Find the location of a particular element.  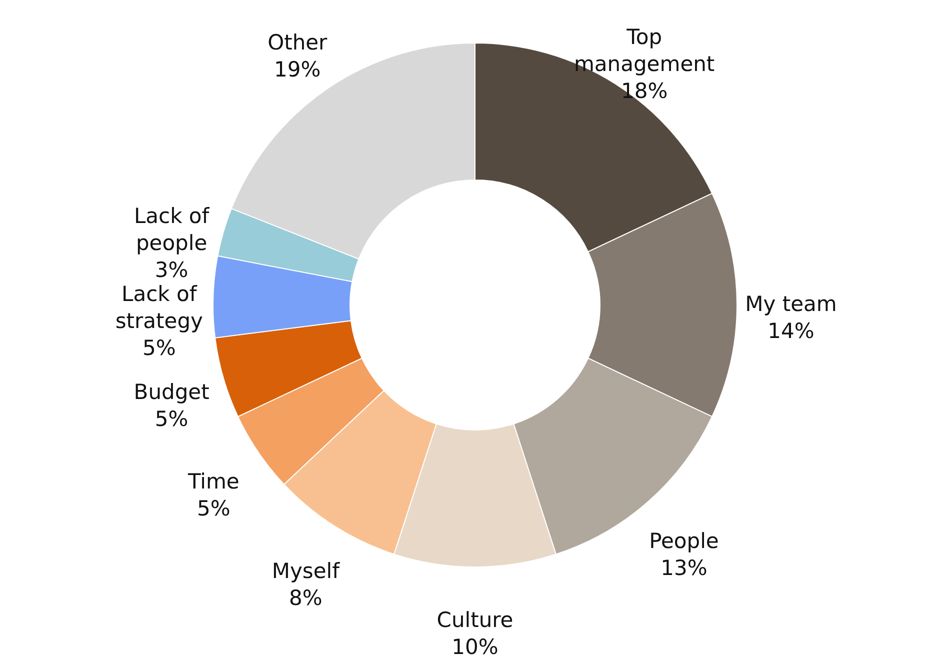

slice-label: Culture is located at coordinates (475, 620).